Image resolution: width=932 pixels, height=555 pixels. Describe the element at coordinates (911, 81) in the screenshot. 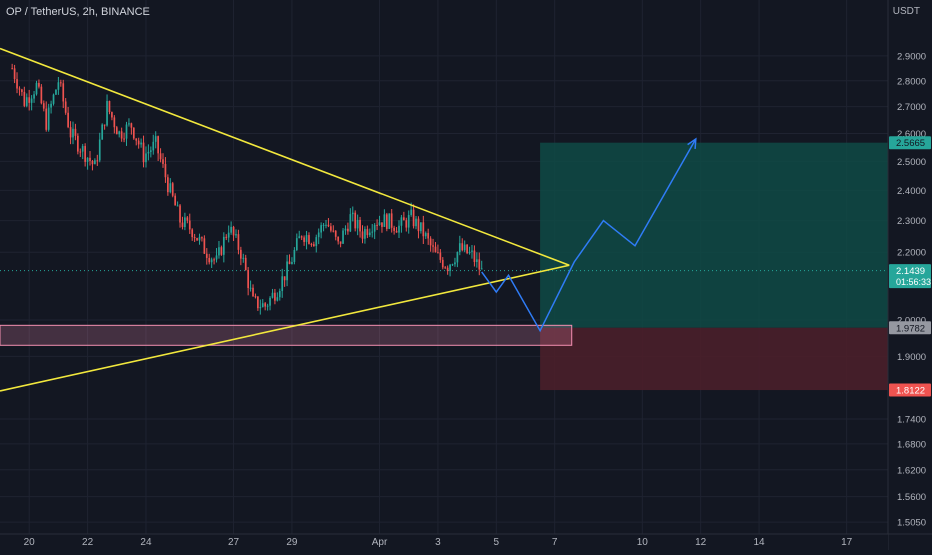

I see `price-tick-label: 2.8000` at that location.